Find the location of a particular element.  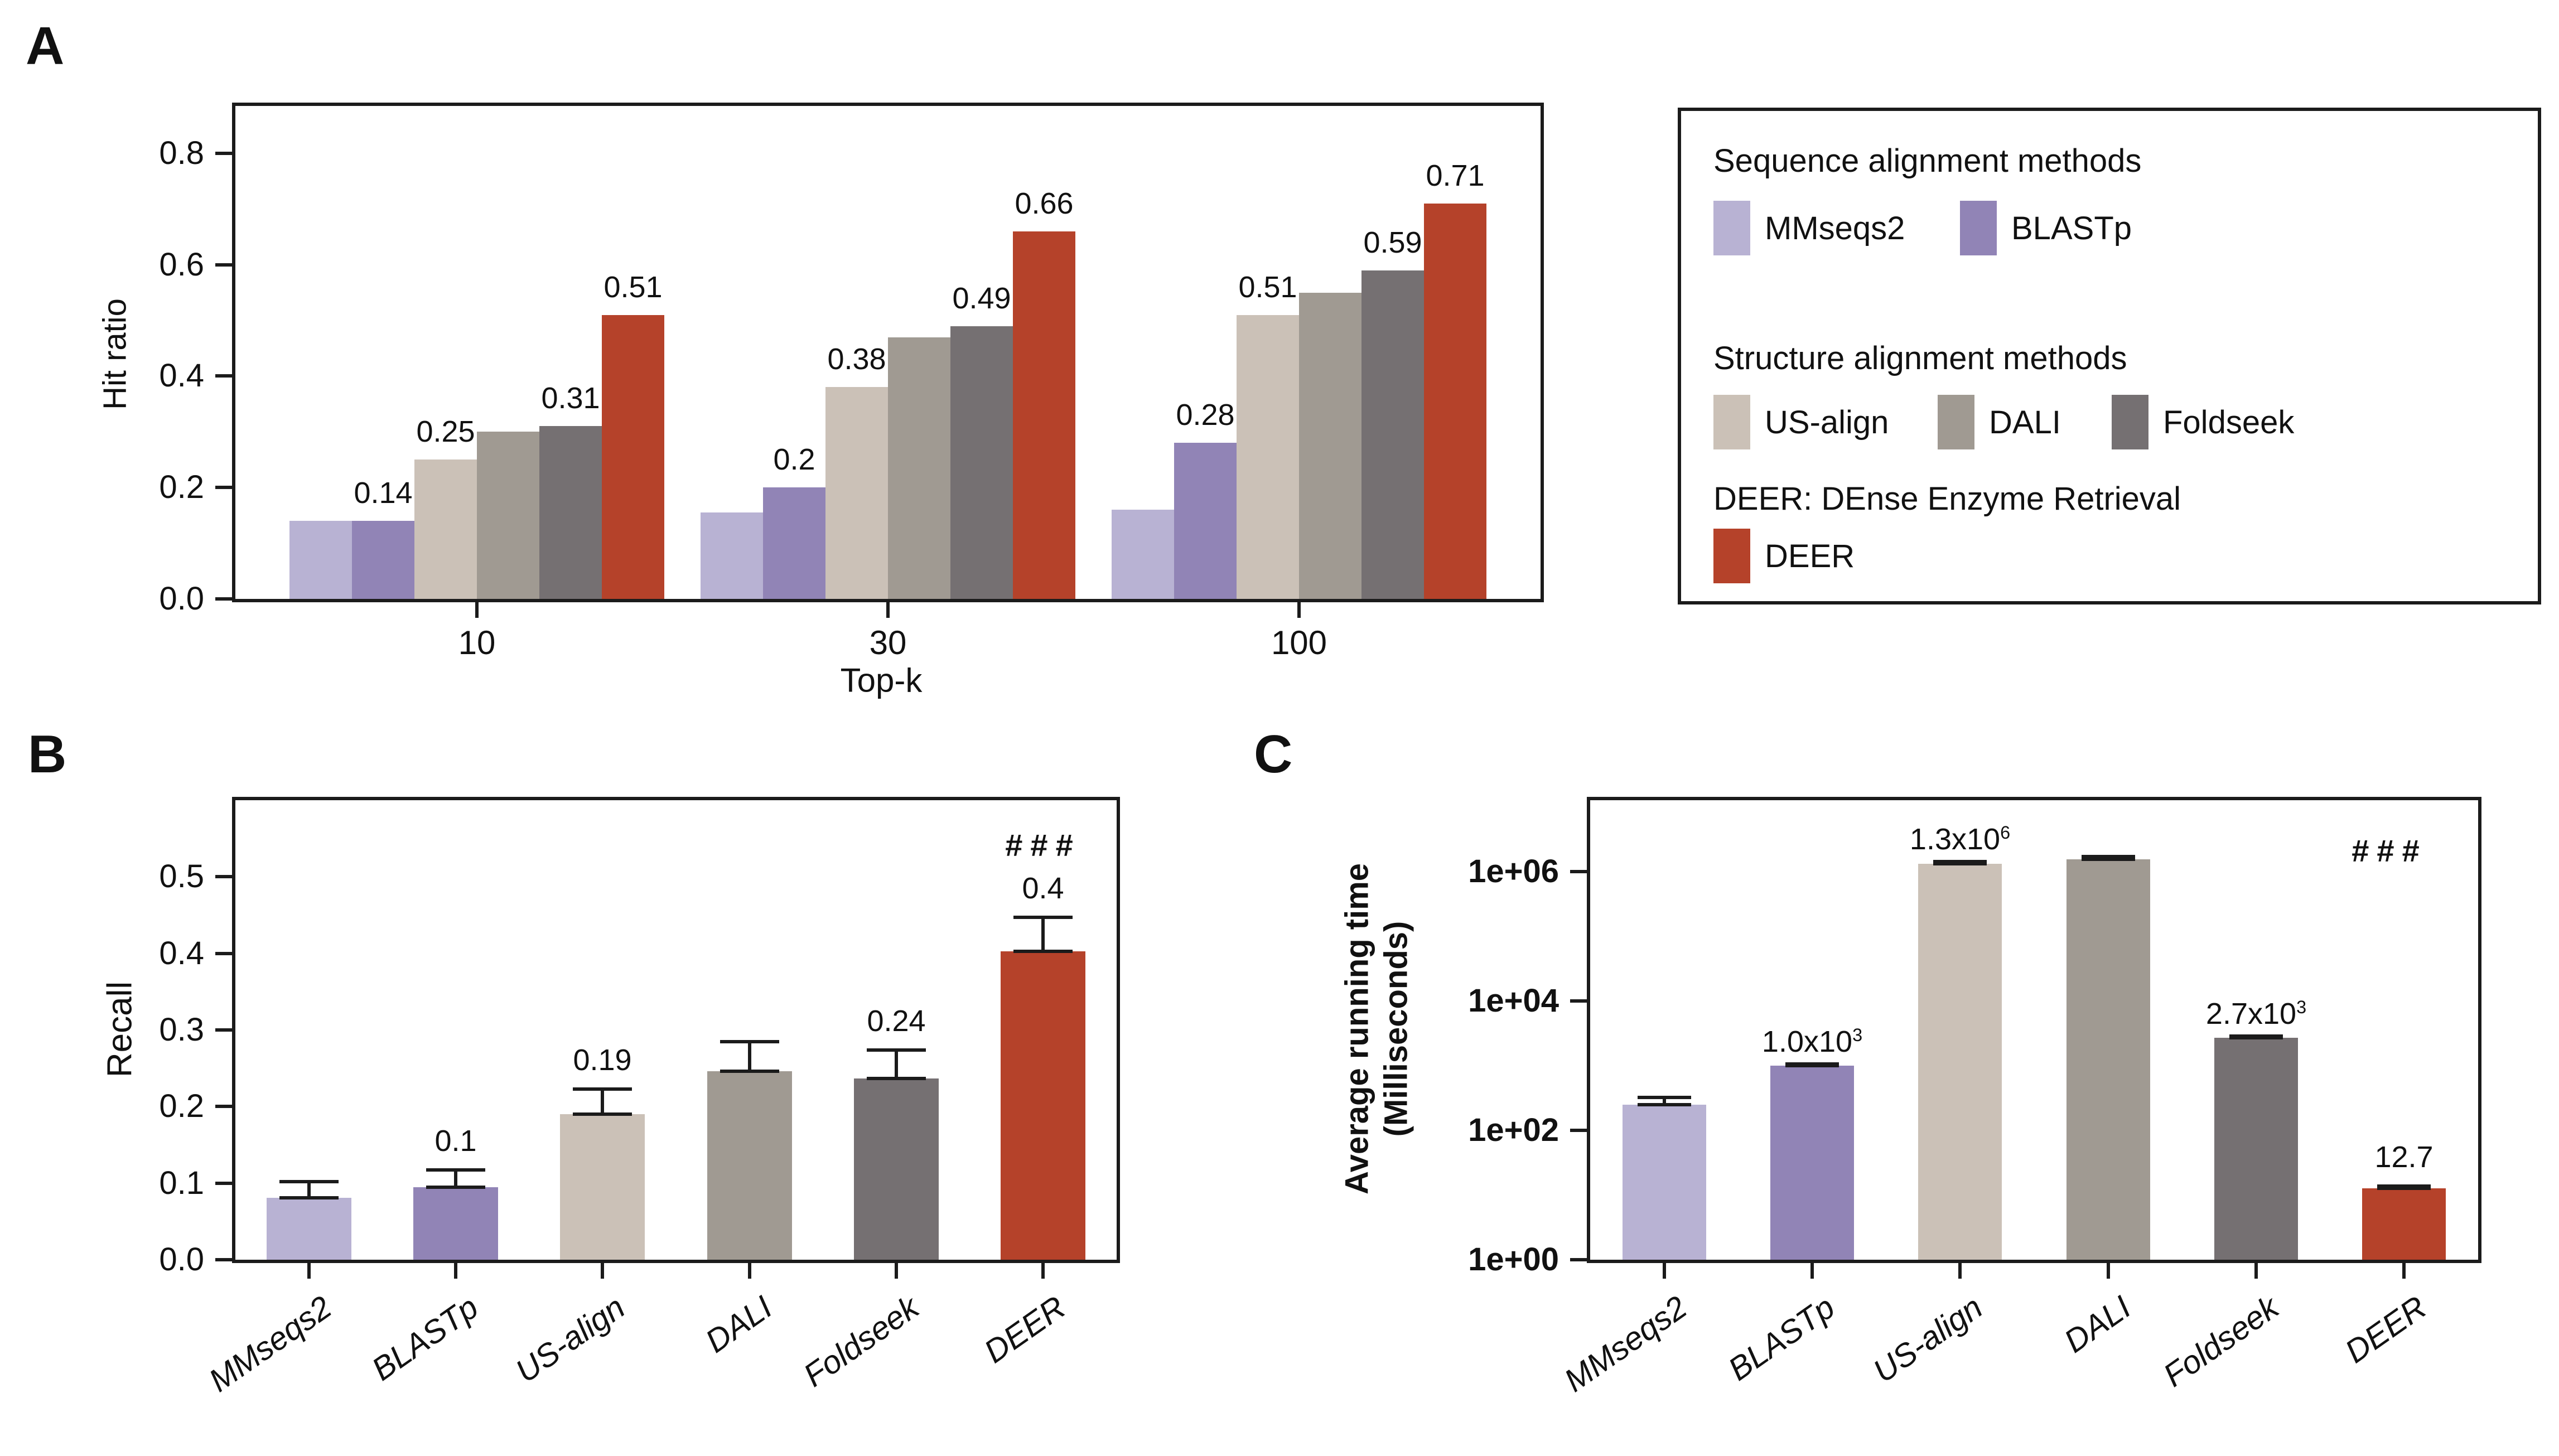

legend-label-foldseek: Foldseek is located at coordinates (2229, 423).